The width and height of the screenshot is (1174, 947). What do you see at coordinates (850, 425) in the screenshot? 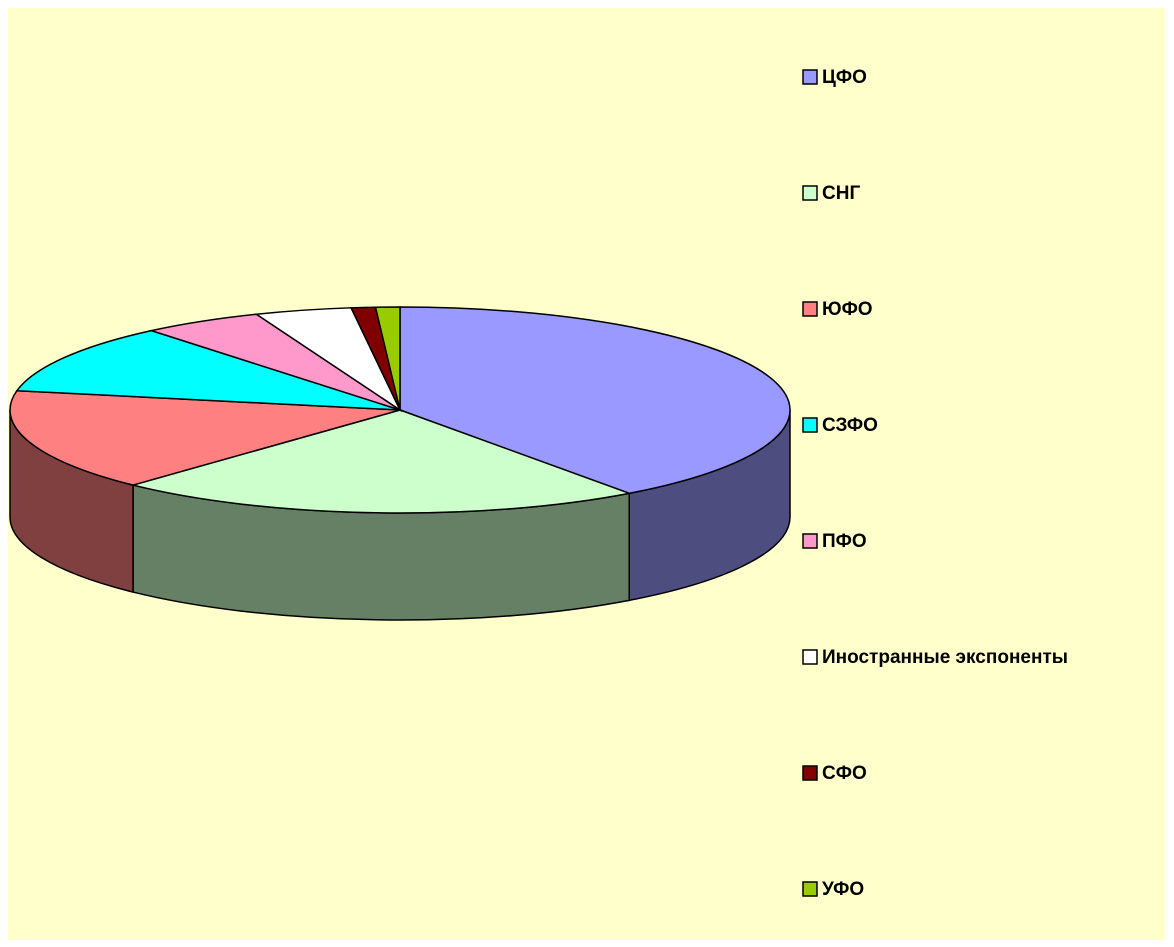
I see `legend-label: СЗФО` at bounding box center [850, 425].